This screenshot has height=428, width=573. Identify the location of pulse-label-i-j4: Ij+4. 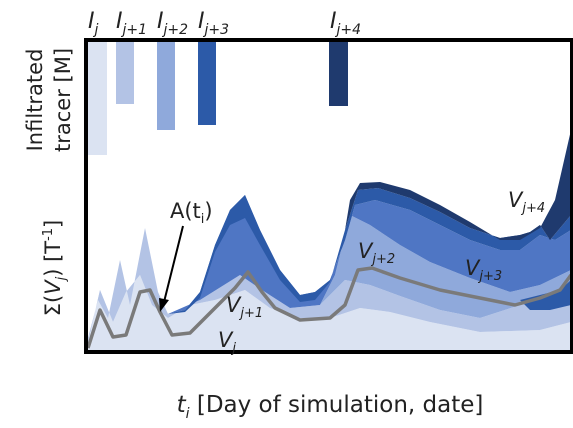
(345, 23).